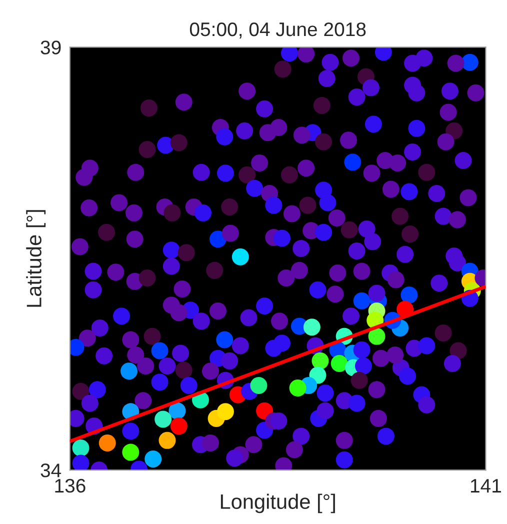  Describe the element at coordinates (485, 485) in the screenshot. I see `x-tick-label: 141` at that location.